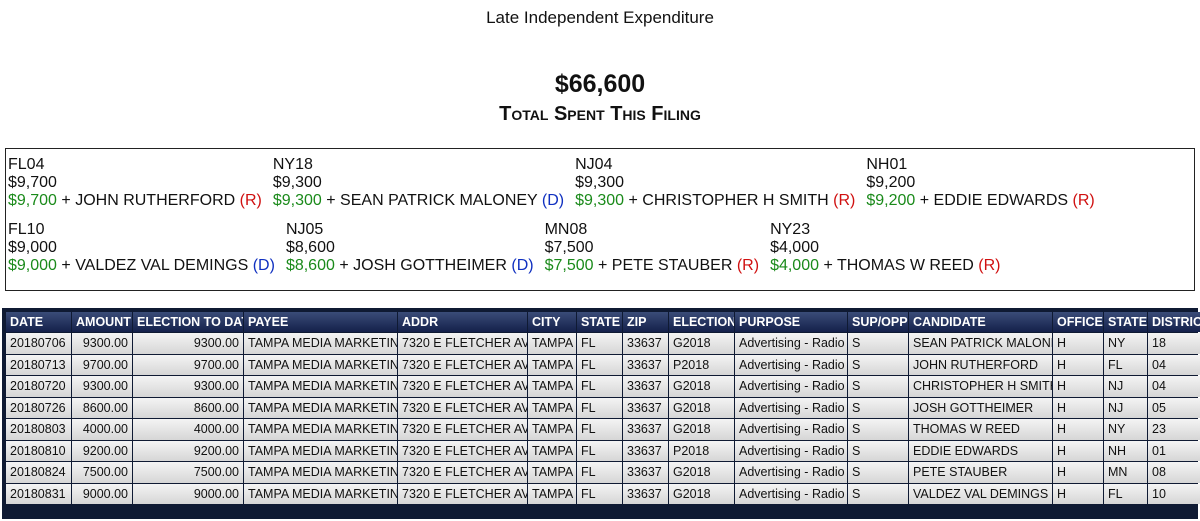 The image size is (1200, 521). Describe the element at coordinates (26, 164) in the screenshot. I see `district: FL04` at that location.